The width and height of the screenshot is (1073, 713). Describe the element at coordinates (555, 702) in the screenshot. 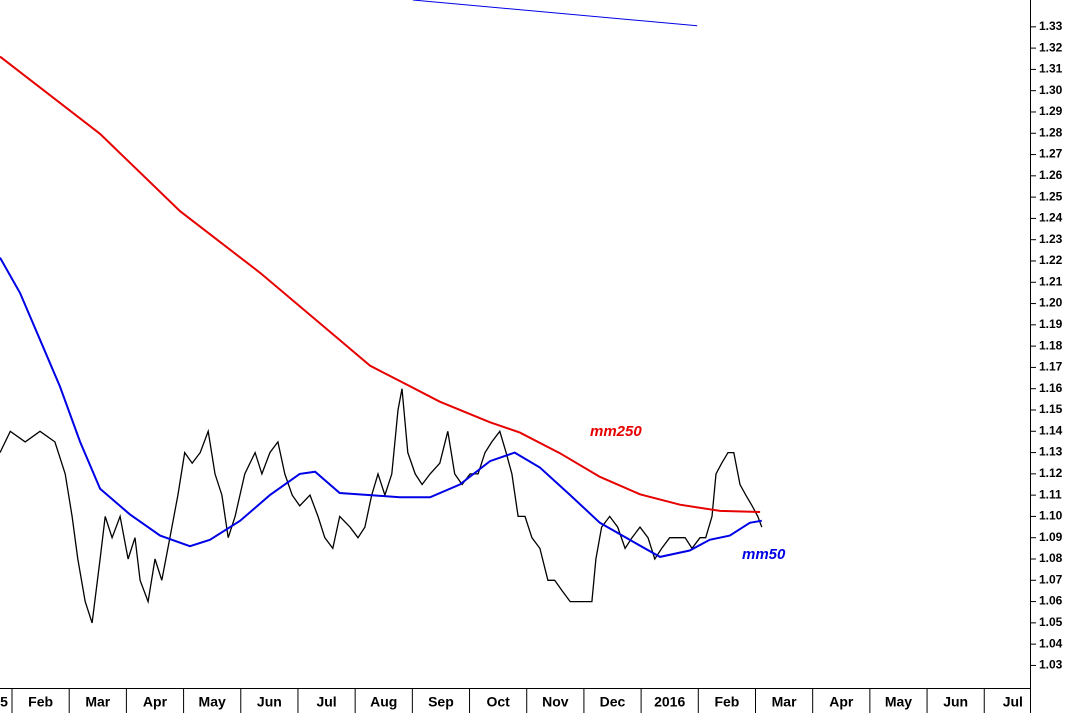

I see `x-tick-label: Nov` at that location.